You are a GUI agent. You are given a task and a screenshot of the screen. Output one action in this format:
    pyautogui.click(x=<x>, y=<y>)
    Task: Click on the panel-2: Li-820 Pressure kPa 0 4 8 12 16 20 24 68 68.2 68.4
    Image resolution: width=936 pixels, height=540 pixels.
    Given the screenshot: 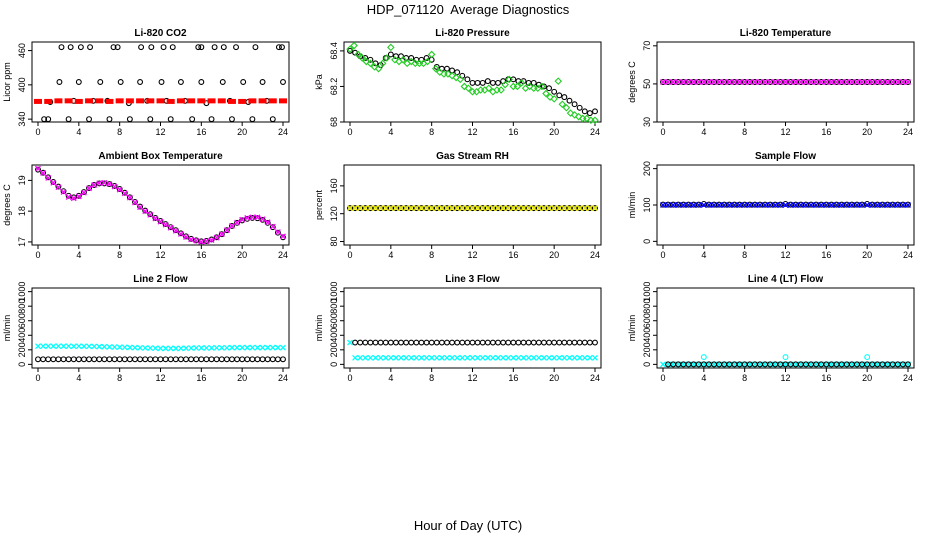 What is the action you would take?
    pyautogui.click(x=458, y=82)
    